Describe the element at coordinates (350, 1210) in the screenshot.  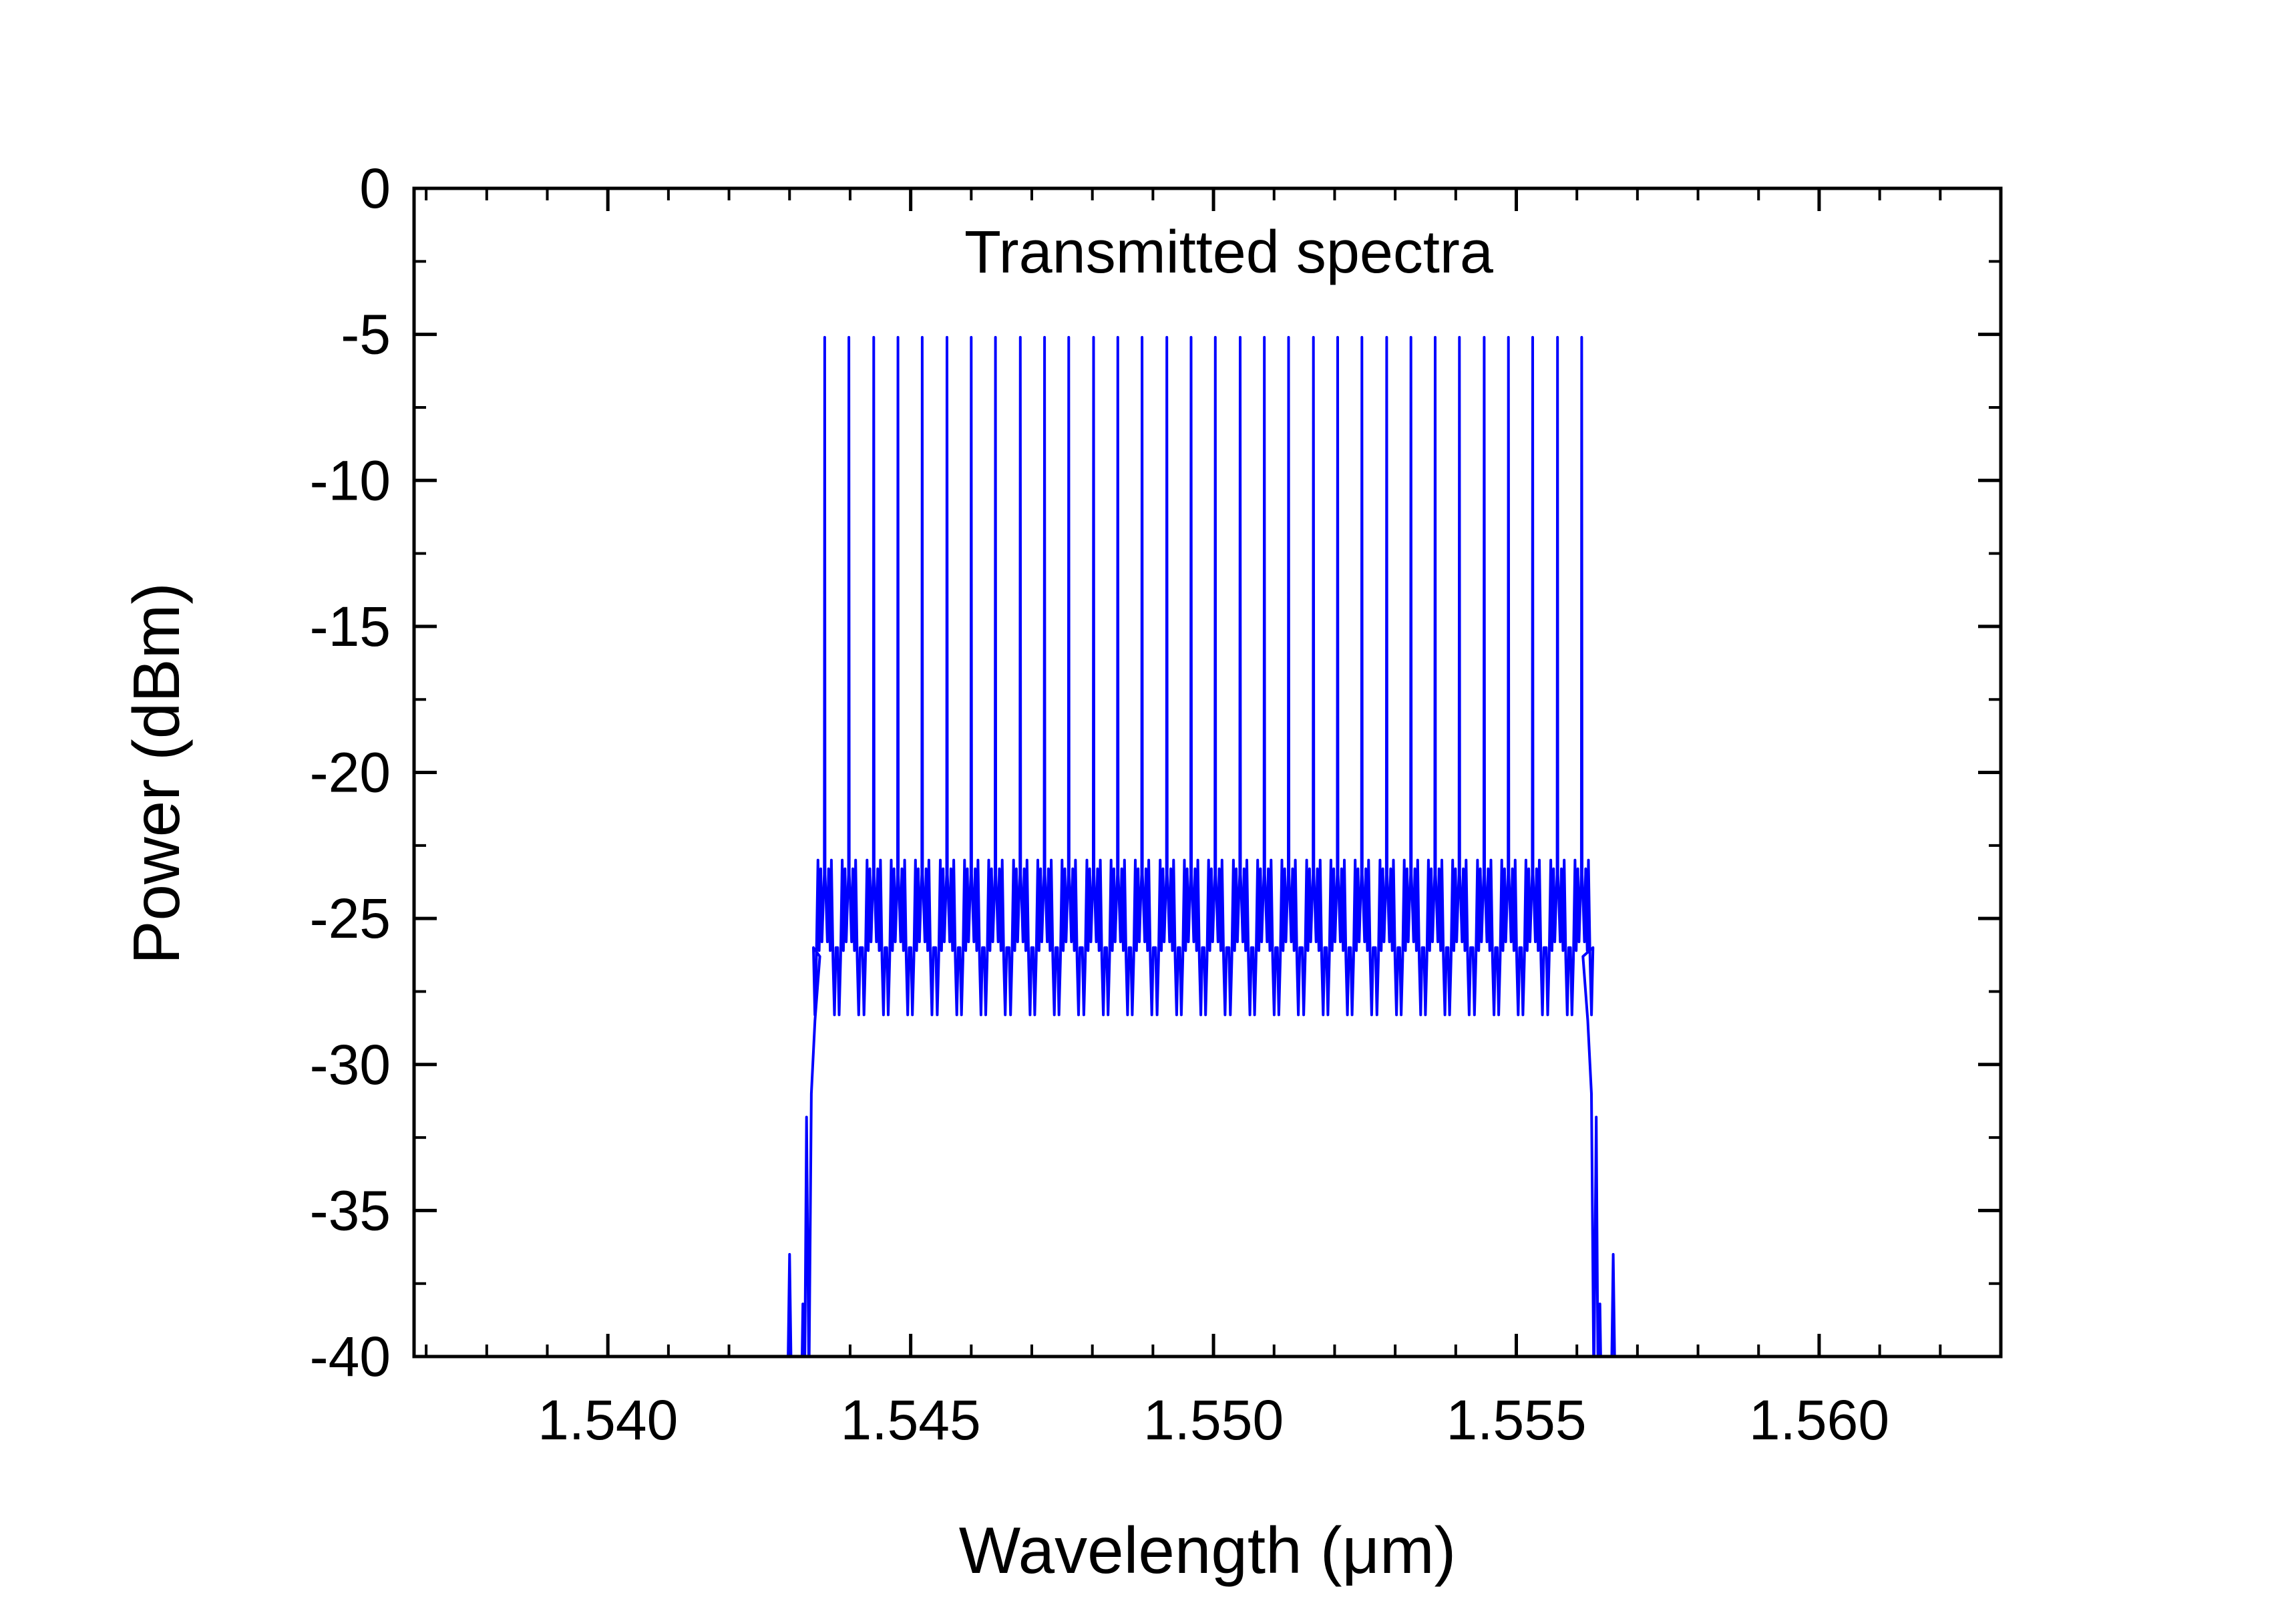
I see `y-tick-label: -35` at that location.